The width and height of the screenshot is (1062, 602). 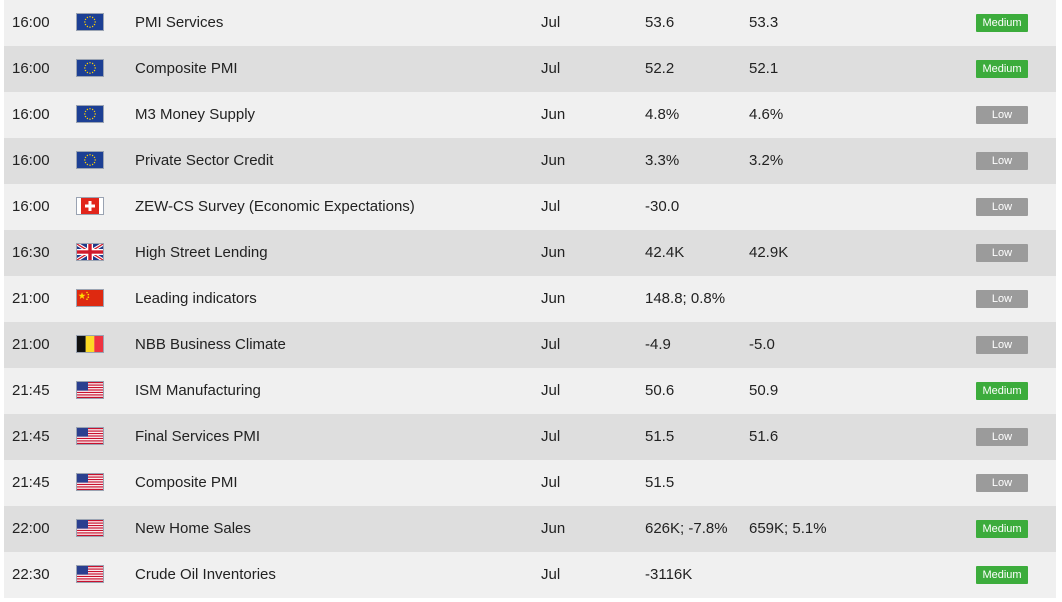 What do you see at coordinates (762, 344) in the screenshot?
I see `event-previous: -5.0` at bounding box center [762, 344].